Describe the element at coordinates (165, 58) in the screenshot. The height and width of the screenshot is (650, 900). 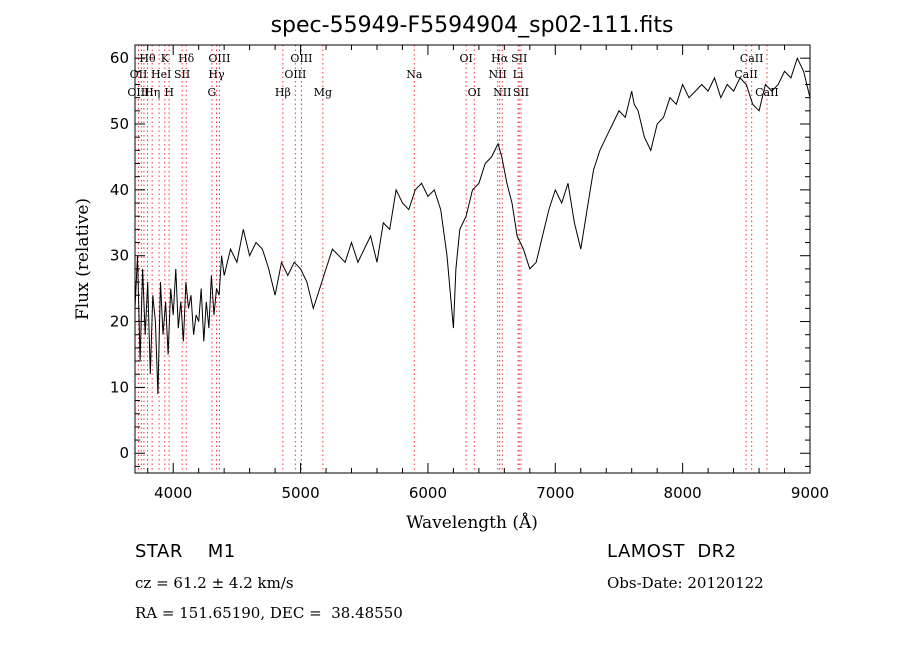
I see `spectral-line-label: K` at that location.